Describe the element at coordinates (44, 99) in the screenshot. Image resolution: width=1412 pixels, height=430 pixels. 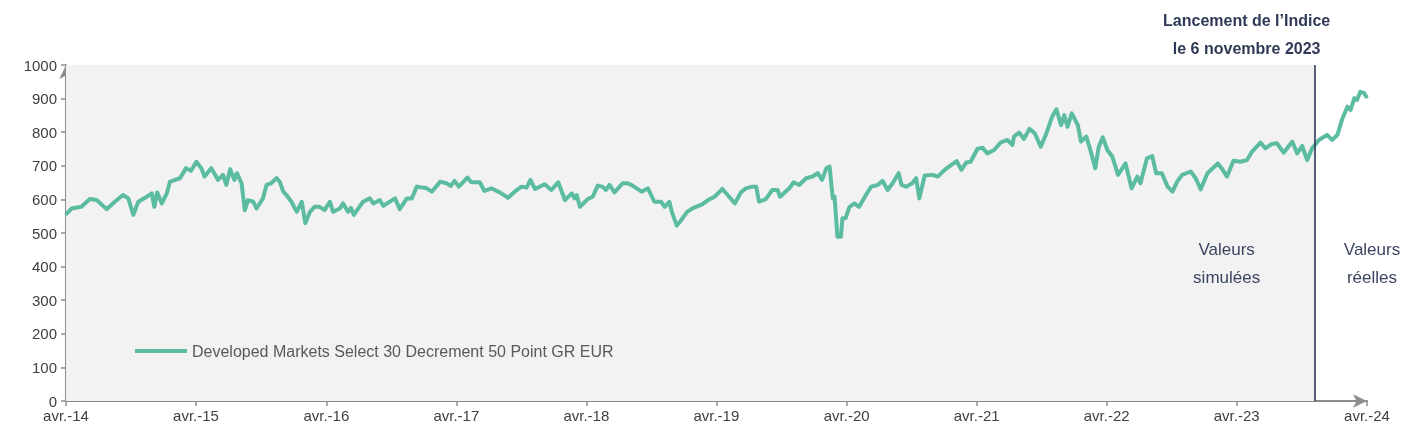
I see `y-tick-label: 900` at that location.